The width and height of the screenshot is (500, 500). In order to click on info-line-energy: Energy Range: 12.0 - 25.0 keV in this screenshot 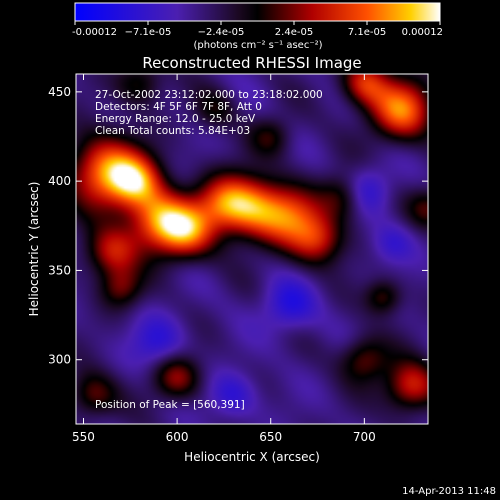, I will do `click(175, 119)`.